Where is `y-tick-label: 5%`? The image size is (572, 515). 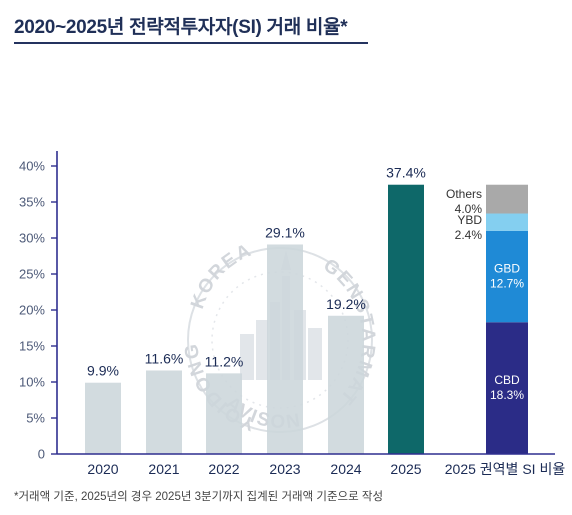
y-tick-label: 5% is located at coordinates (35, 418).